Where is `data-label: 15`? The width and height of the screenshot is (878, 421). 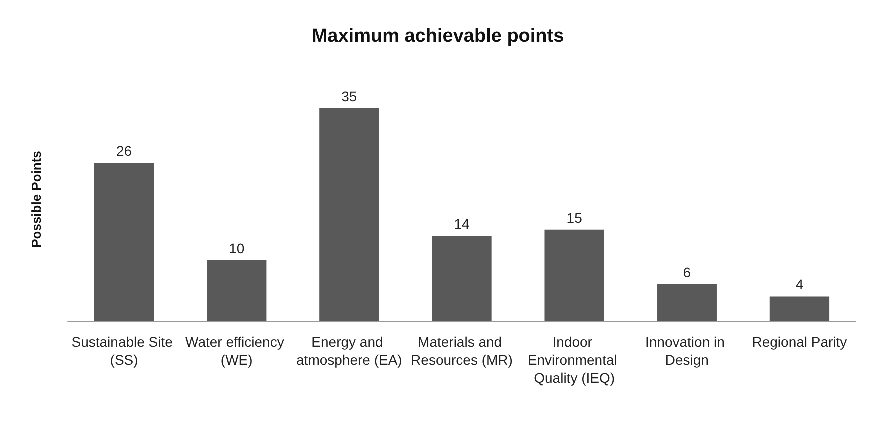
data-label: 15 is located at coordinates (574, 218).